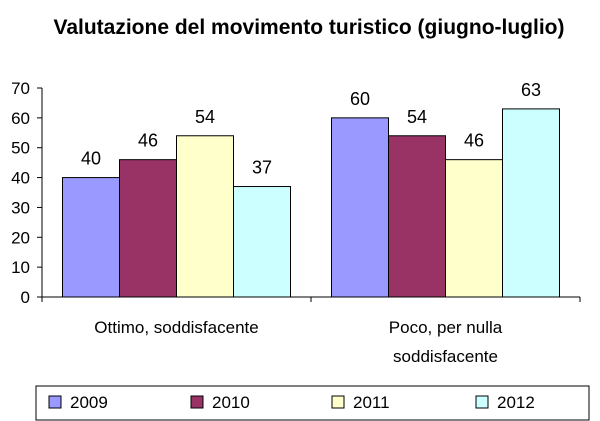 The height and width of the screenshot is (421, 600). I want to click on legend-box, so click(312, 403).